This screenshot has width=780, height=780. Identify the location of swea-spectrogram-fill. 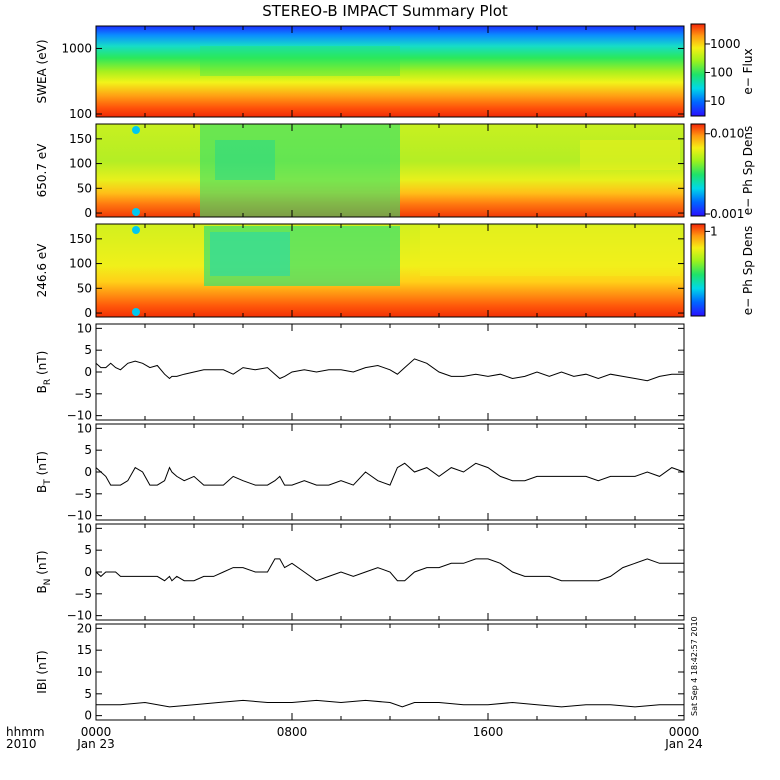
(390, 71).